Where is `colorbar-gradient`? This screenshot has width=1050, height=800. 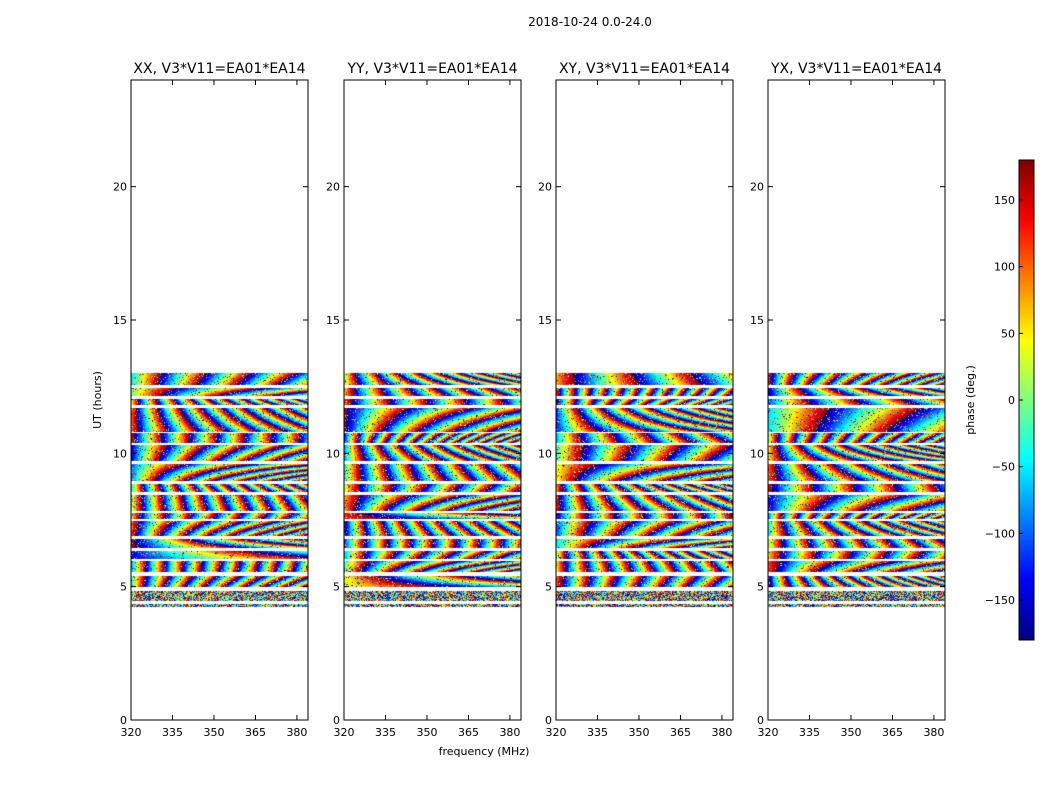 colorbar-gradient is located at coordinates (1026, 400).